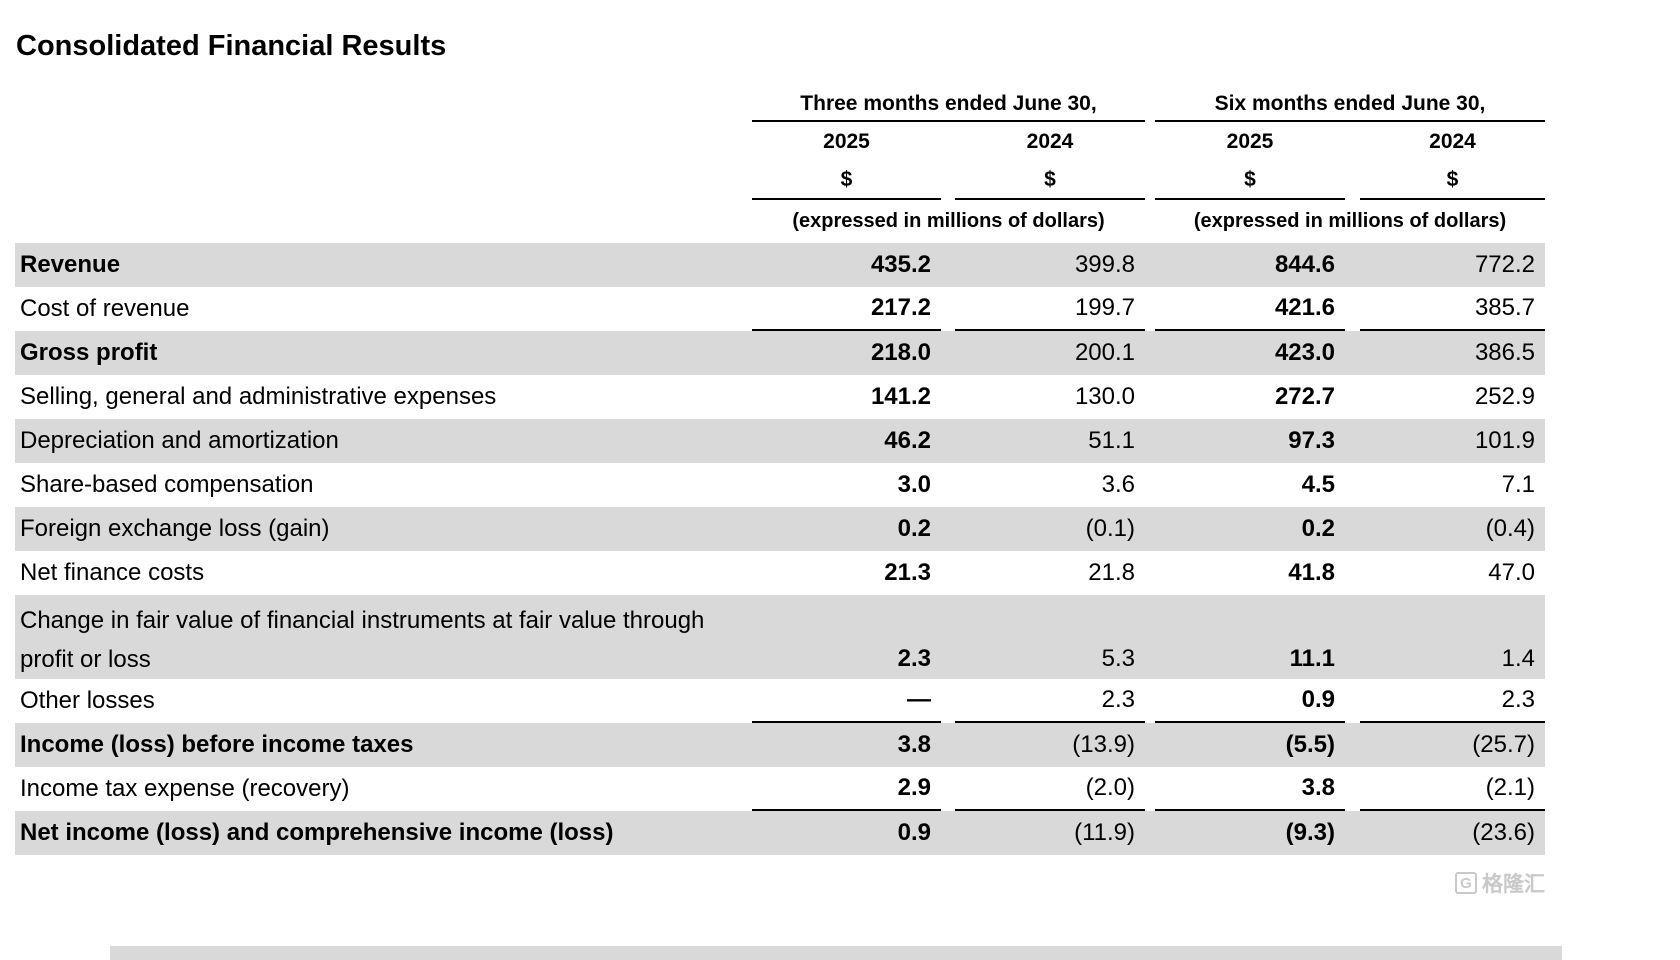 The image size is (1680, 960). Describe the element at coordinates (70, 264) in the screenshot. I see `row-label: Revenue` at that location.